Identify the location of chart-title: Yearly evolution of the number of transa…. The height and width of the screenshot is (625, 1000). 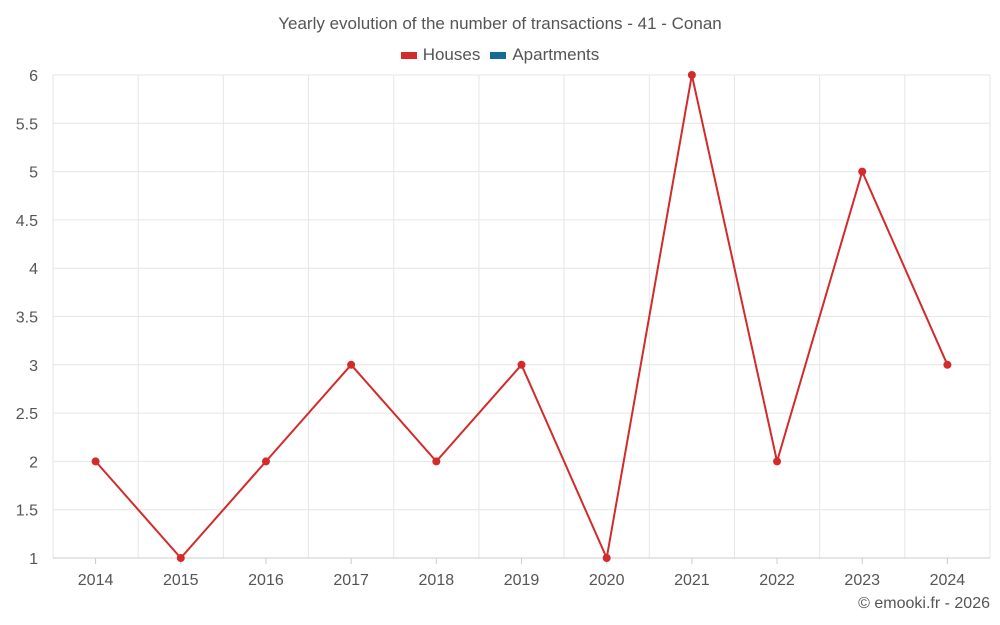
(500, 23).